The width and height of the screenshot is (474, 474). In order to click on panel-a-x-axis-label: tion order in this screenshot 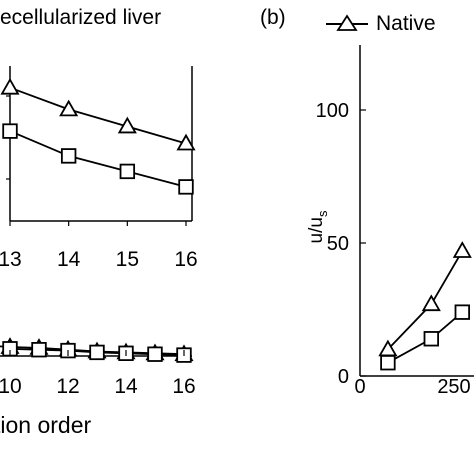, I will do `click(46, 425)`.